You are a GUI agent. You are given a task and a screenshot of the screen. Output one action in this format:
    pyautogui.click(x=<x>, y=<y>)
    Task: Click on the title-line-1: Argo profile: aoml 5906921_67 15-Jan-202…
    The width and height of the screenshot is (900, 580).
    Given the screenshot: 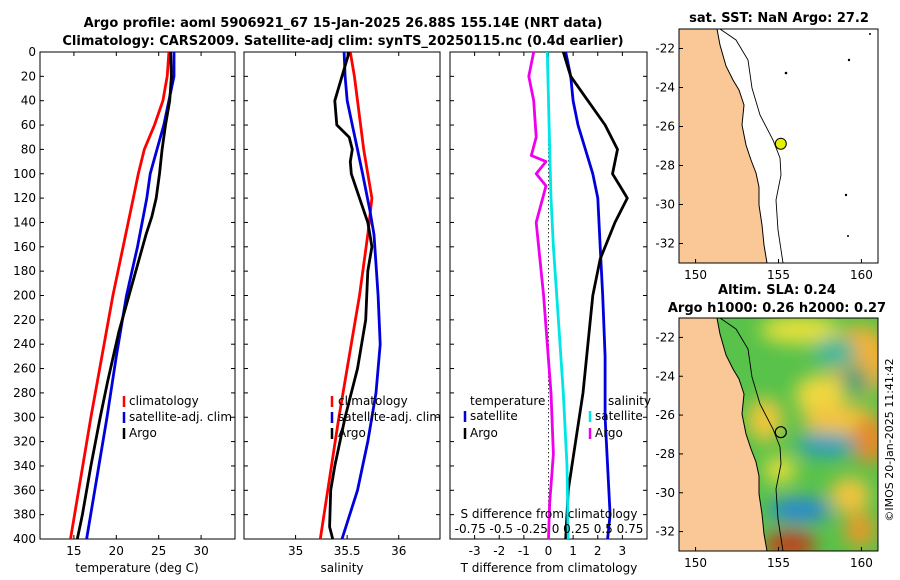 What is the action you would take?
    pyautogui.click(x=343, y=23)
    